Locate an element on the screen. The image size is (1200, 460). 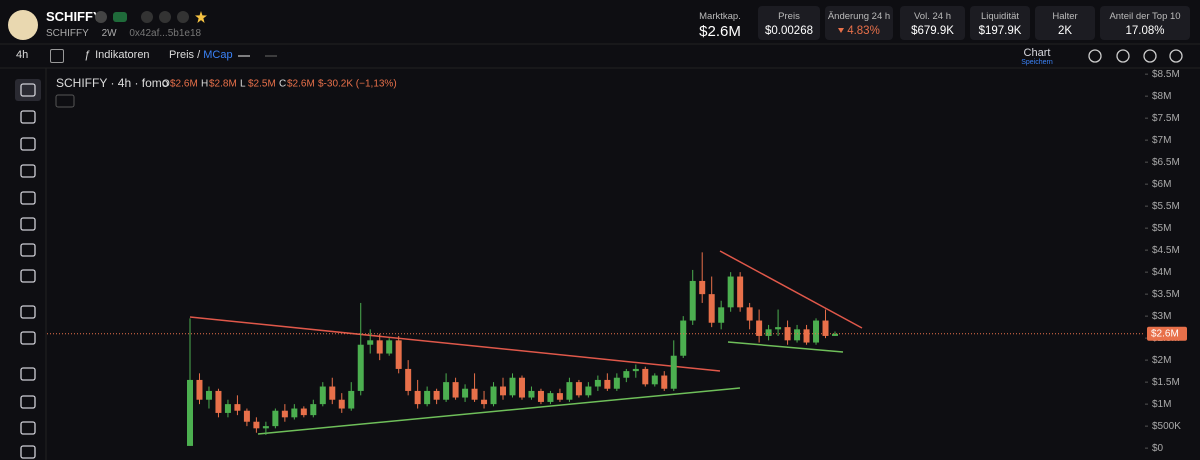
y-tick-label: $500K is located at coordinates (1166, 426).